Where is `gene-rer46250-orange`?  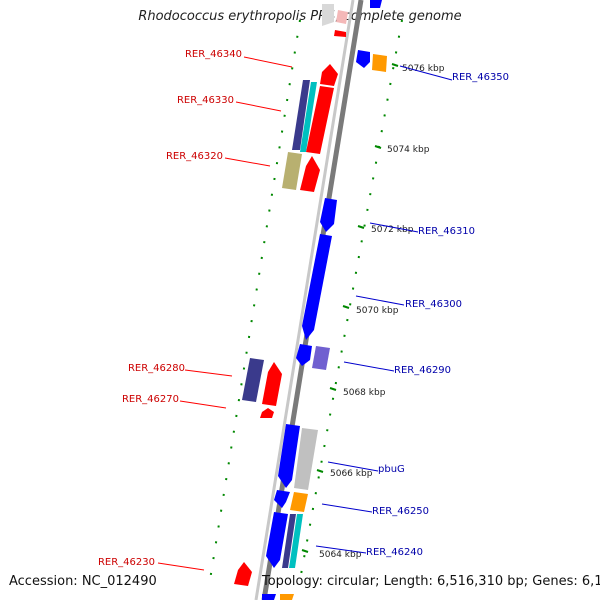 gene-rer46250-orange is located at coordinates (299, 502).